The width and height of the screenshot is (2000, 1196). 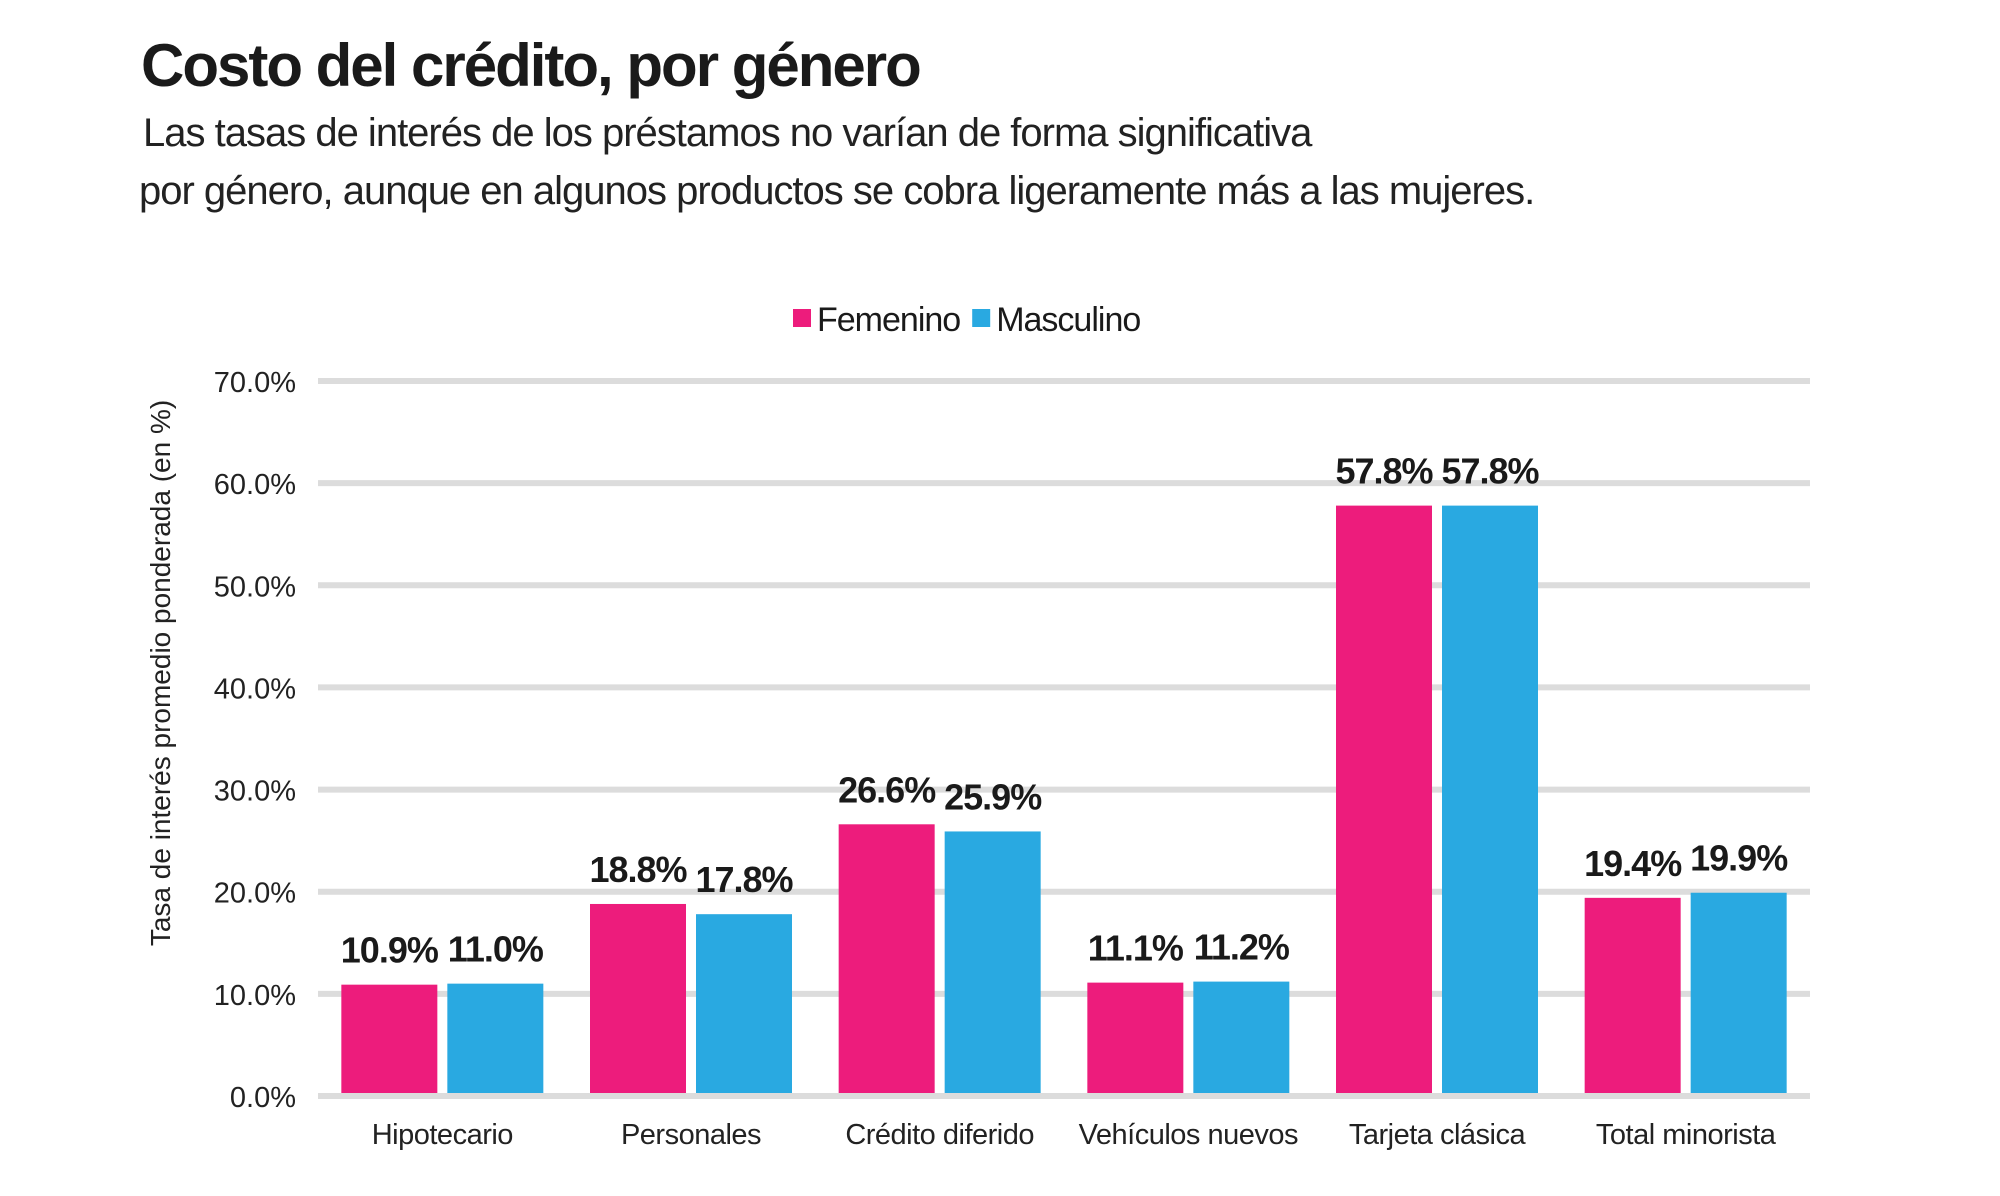 I want to click on x-category-label: Personales, so click(x=691, y=1135).